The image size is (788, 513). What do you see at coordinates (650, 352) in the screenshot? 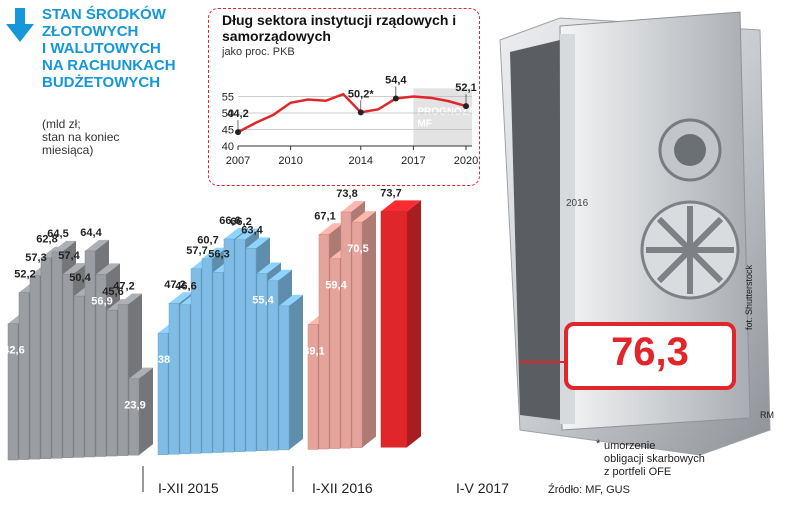
I see `callout-value: 76,3` at bounding box center [650, 352].